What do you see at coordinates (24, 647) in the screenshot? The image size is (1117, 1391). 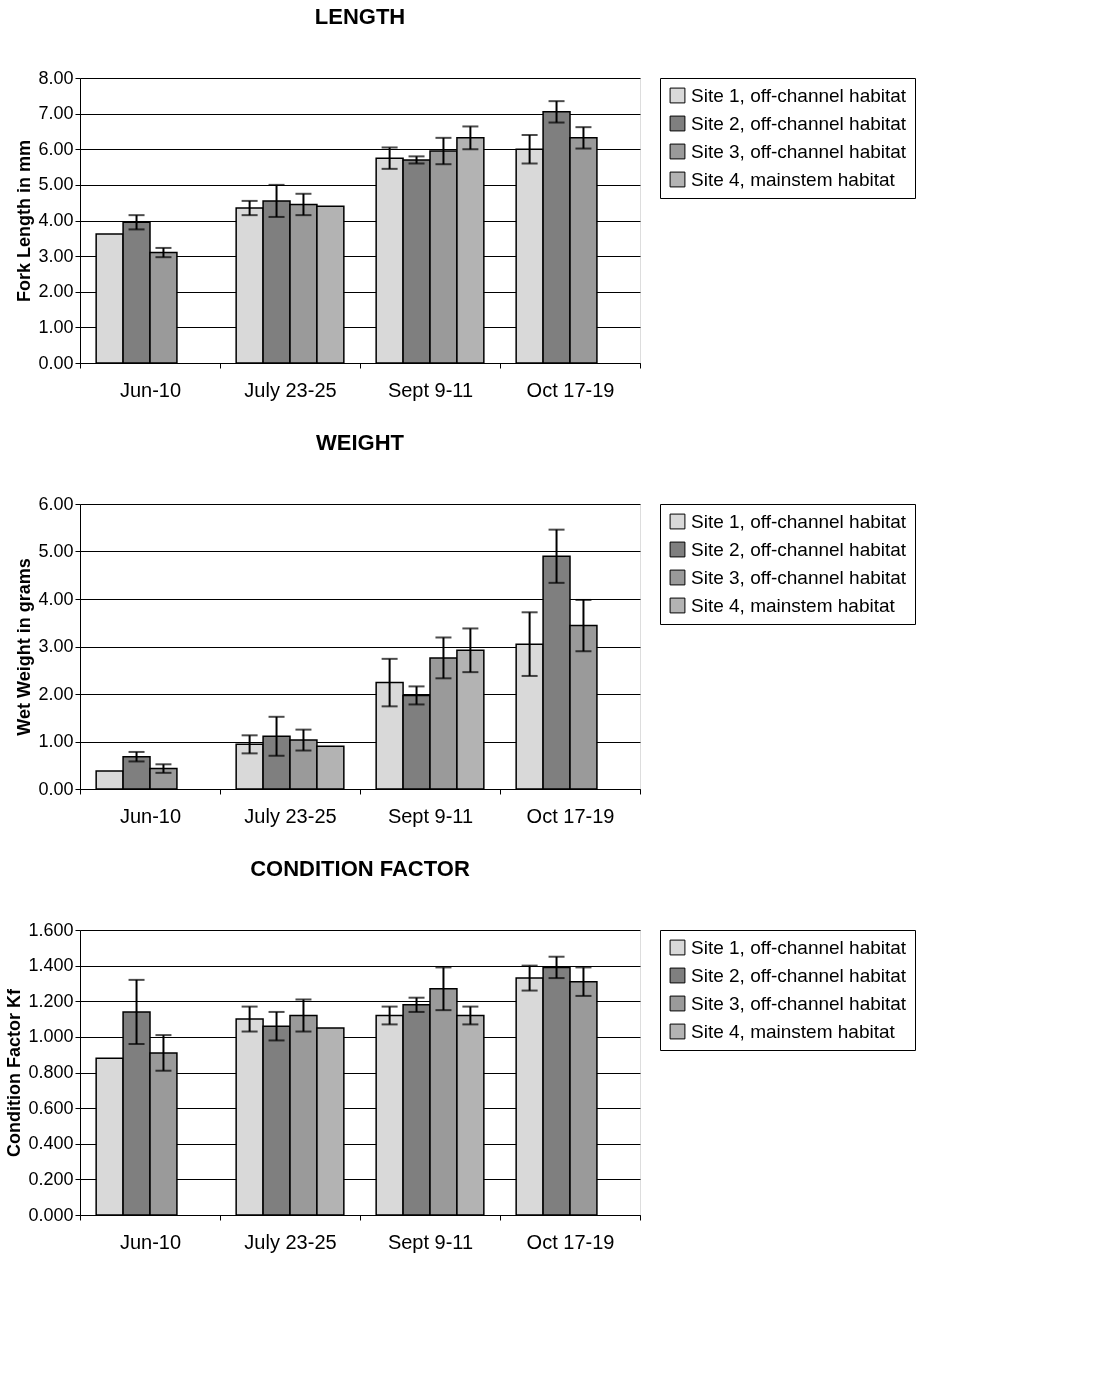 I see `y-axis-title: Wet Weight in grams` at bounding box center [24, 647].